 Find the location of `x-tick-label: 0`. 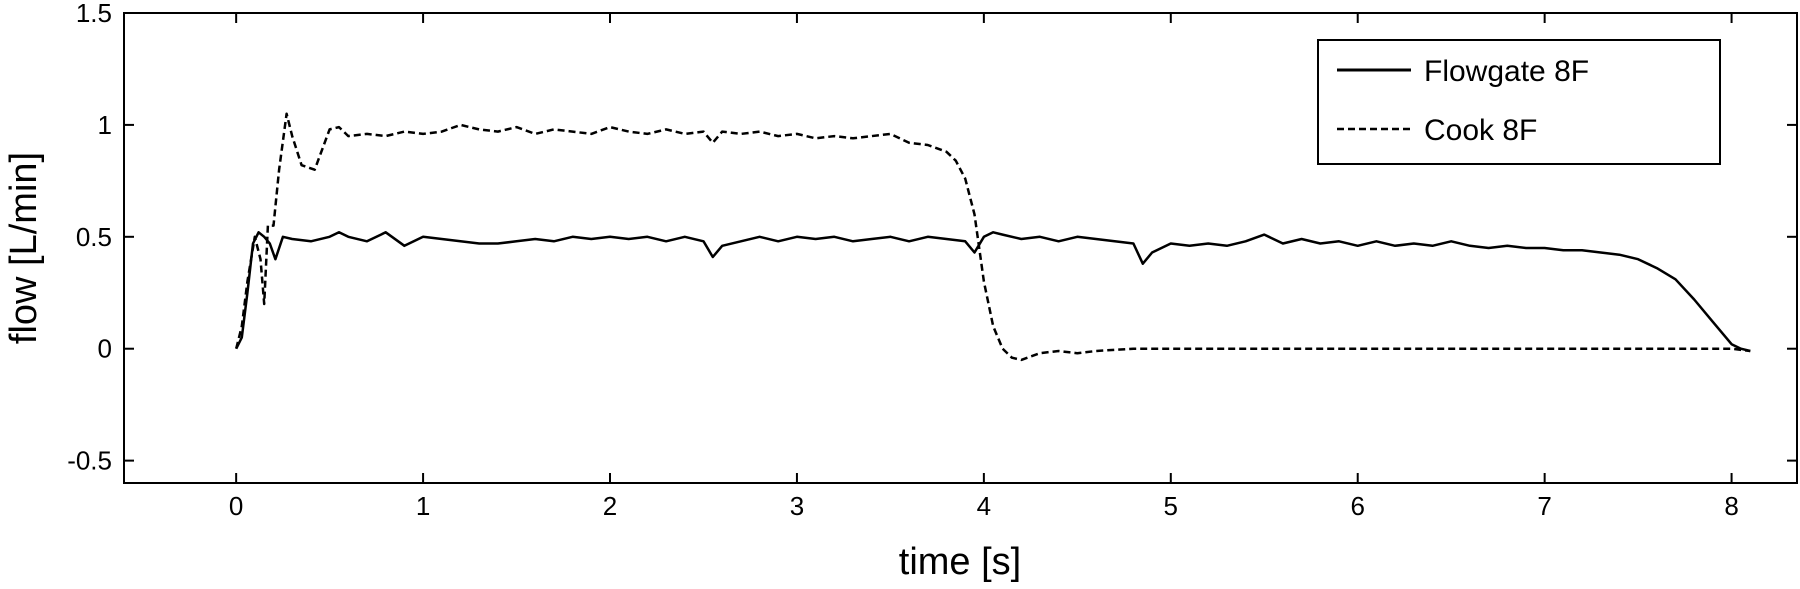

x-tick-label: 0 is located at coordinates (236, 506).